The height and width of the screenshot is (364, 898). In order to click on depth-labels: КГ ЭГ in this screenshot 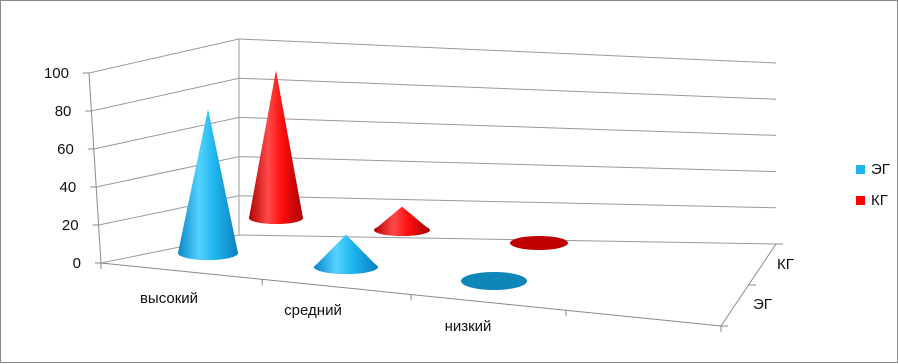, I will do `click(773, 284)`.